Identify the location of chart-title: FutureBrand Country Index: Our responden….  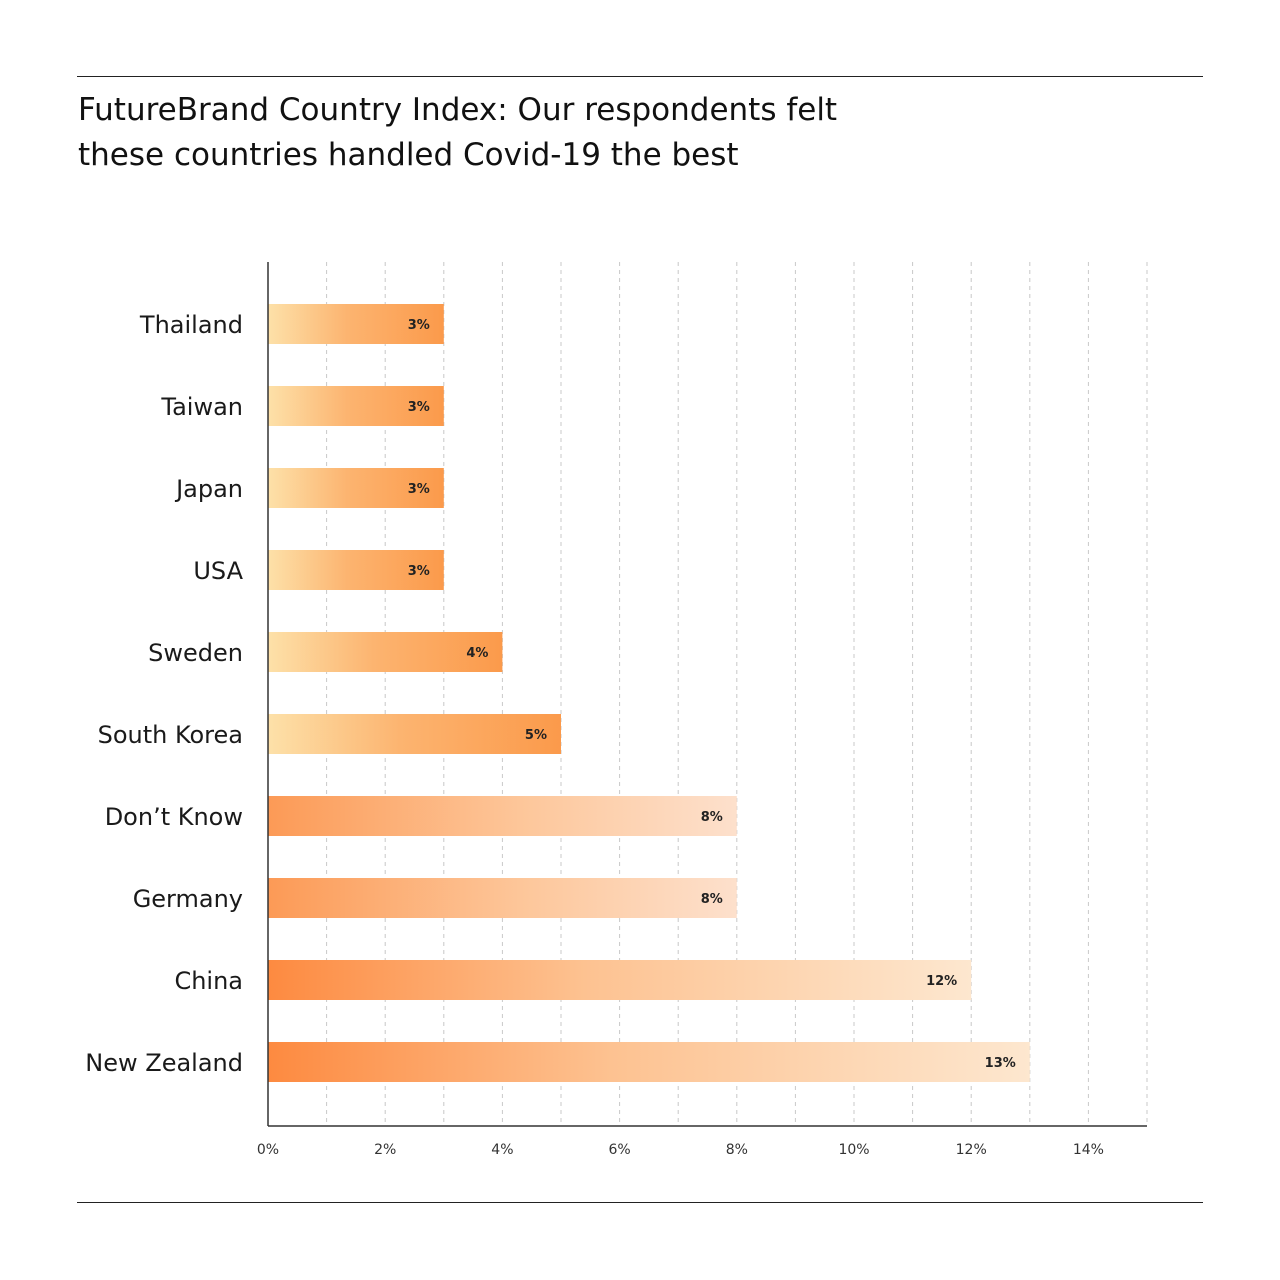
(528, 133).